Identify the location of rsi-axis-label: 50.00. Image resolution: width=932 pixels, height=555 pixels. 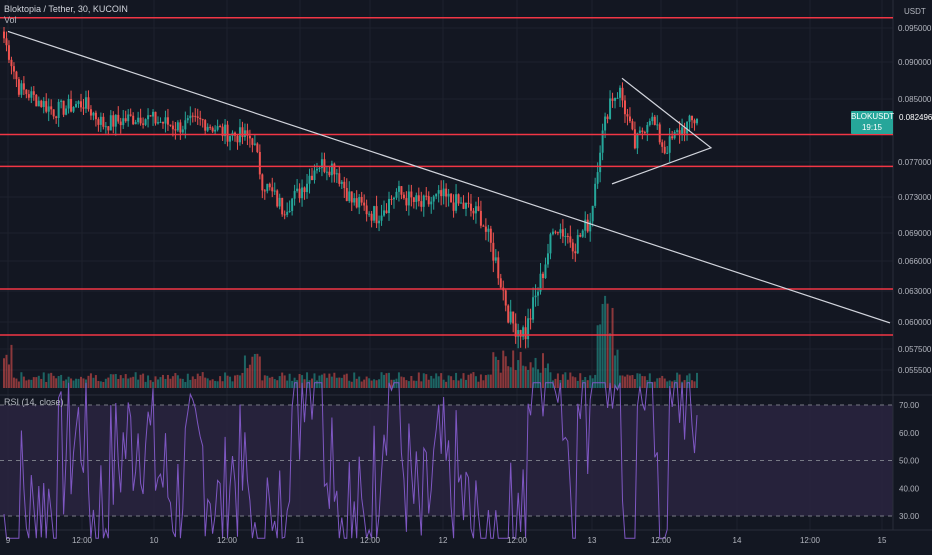
(909, 461).